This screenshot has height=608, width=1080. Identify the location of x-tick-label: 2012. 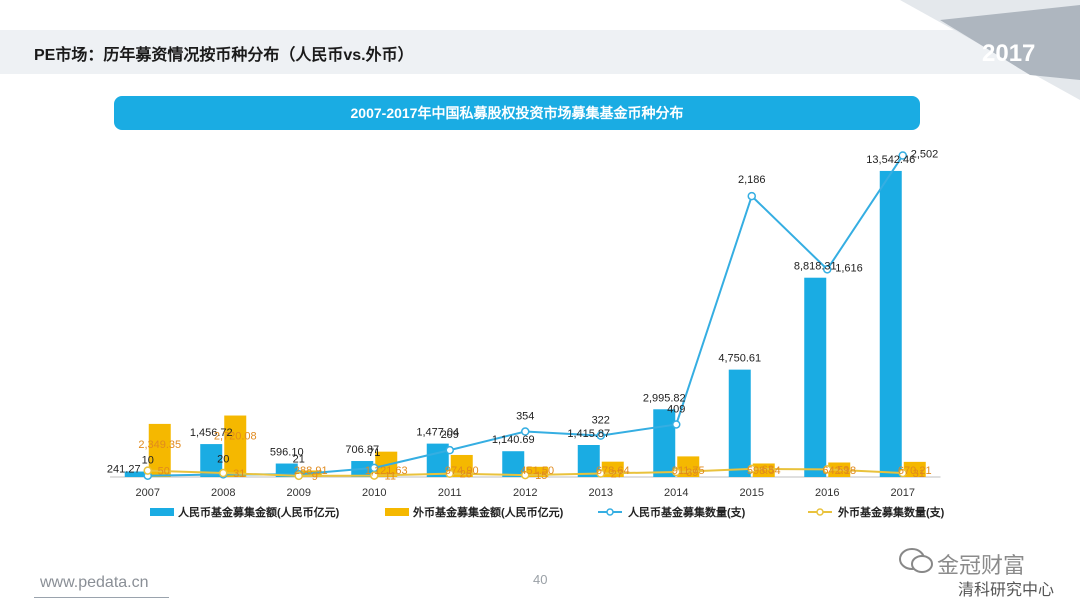
(525, 493).